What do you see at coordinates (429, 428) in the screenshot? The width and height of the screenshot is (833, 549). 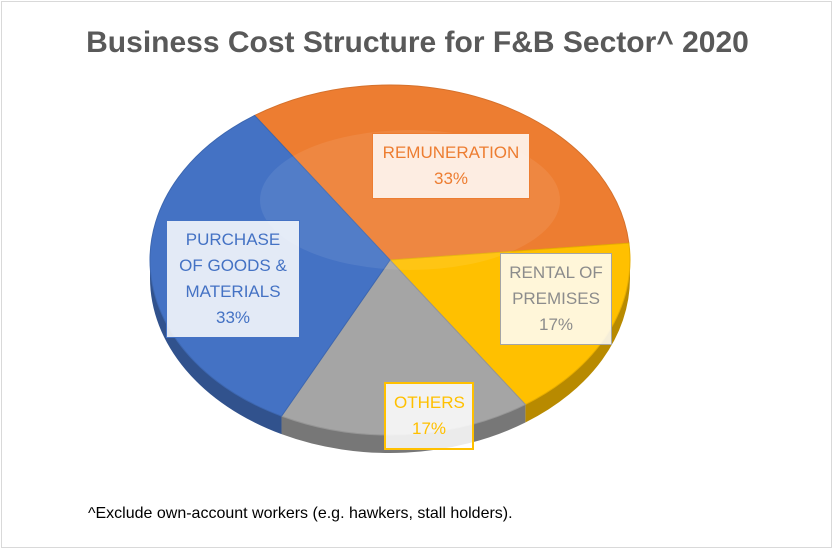 I see `slice-label-others-value: 17%` at bounding box center [429, 428].